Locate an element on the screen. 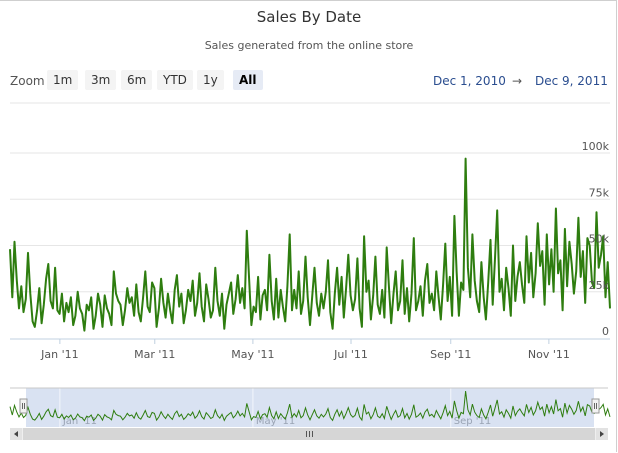 The width and height of the screenshot is (618, 453). scrollbar-thumb is located at coordinates (309, 434).